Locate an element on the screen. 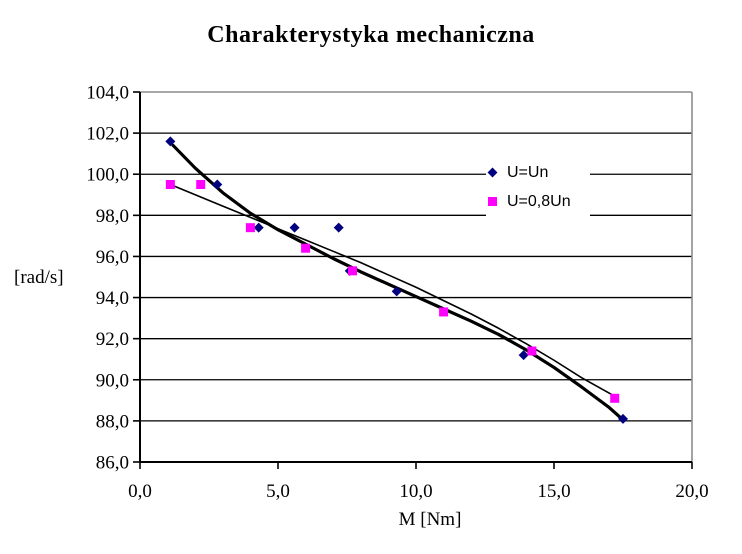 This screenshot has width=742, height=554. y-tick-label: 92,0 is located at coordinates (112, 339).